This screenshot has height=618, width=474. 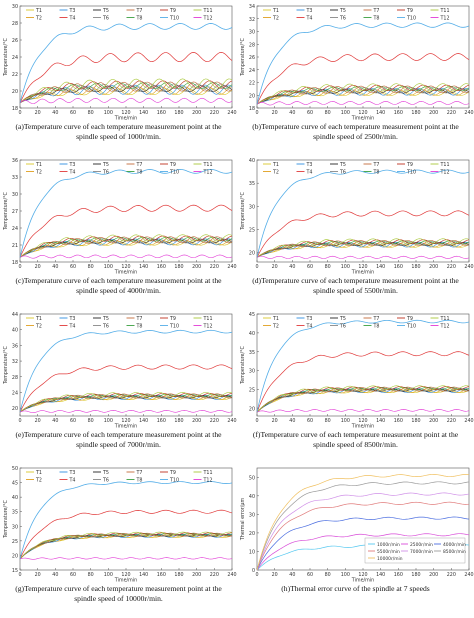 I want to click on y-tick-label: 50, so click(x=15, y=469).